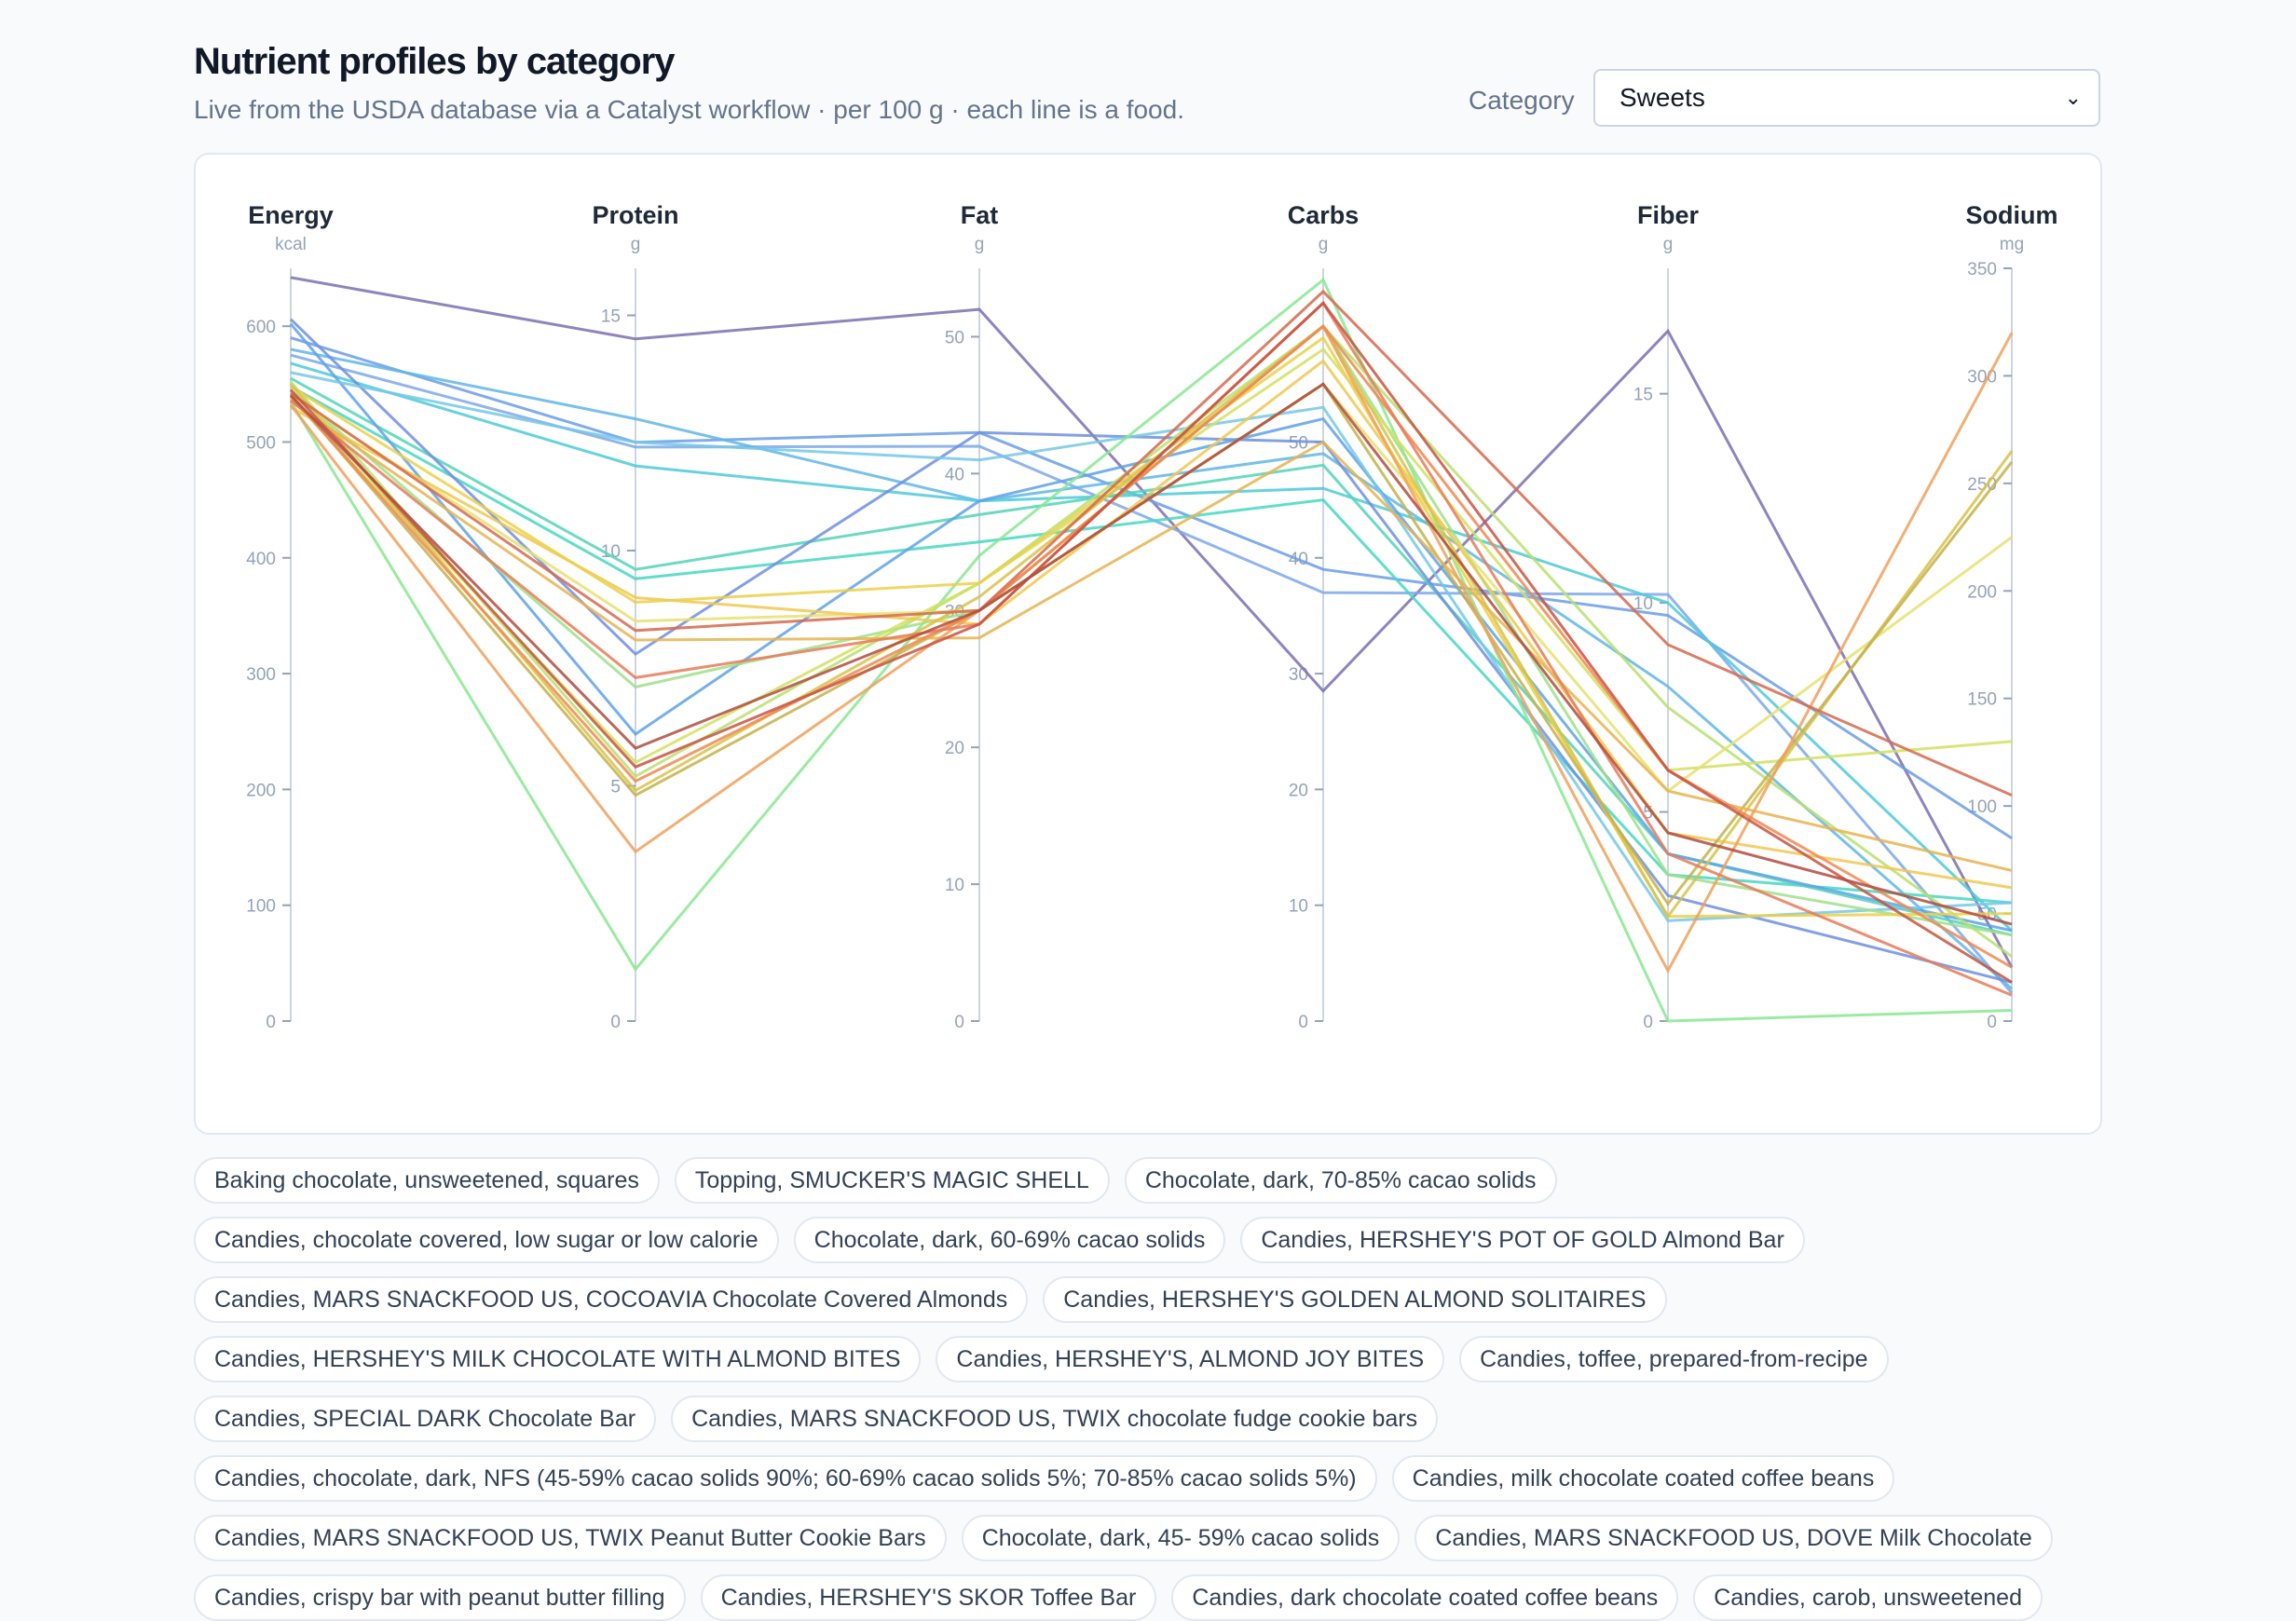  I want to click on tick-label: 350, so click(1982, 269).